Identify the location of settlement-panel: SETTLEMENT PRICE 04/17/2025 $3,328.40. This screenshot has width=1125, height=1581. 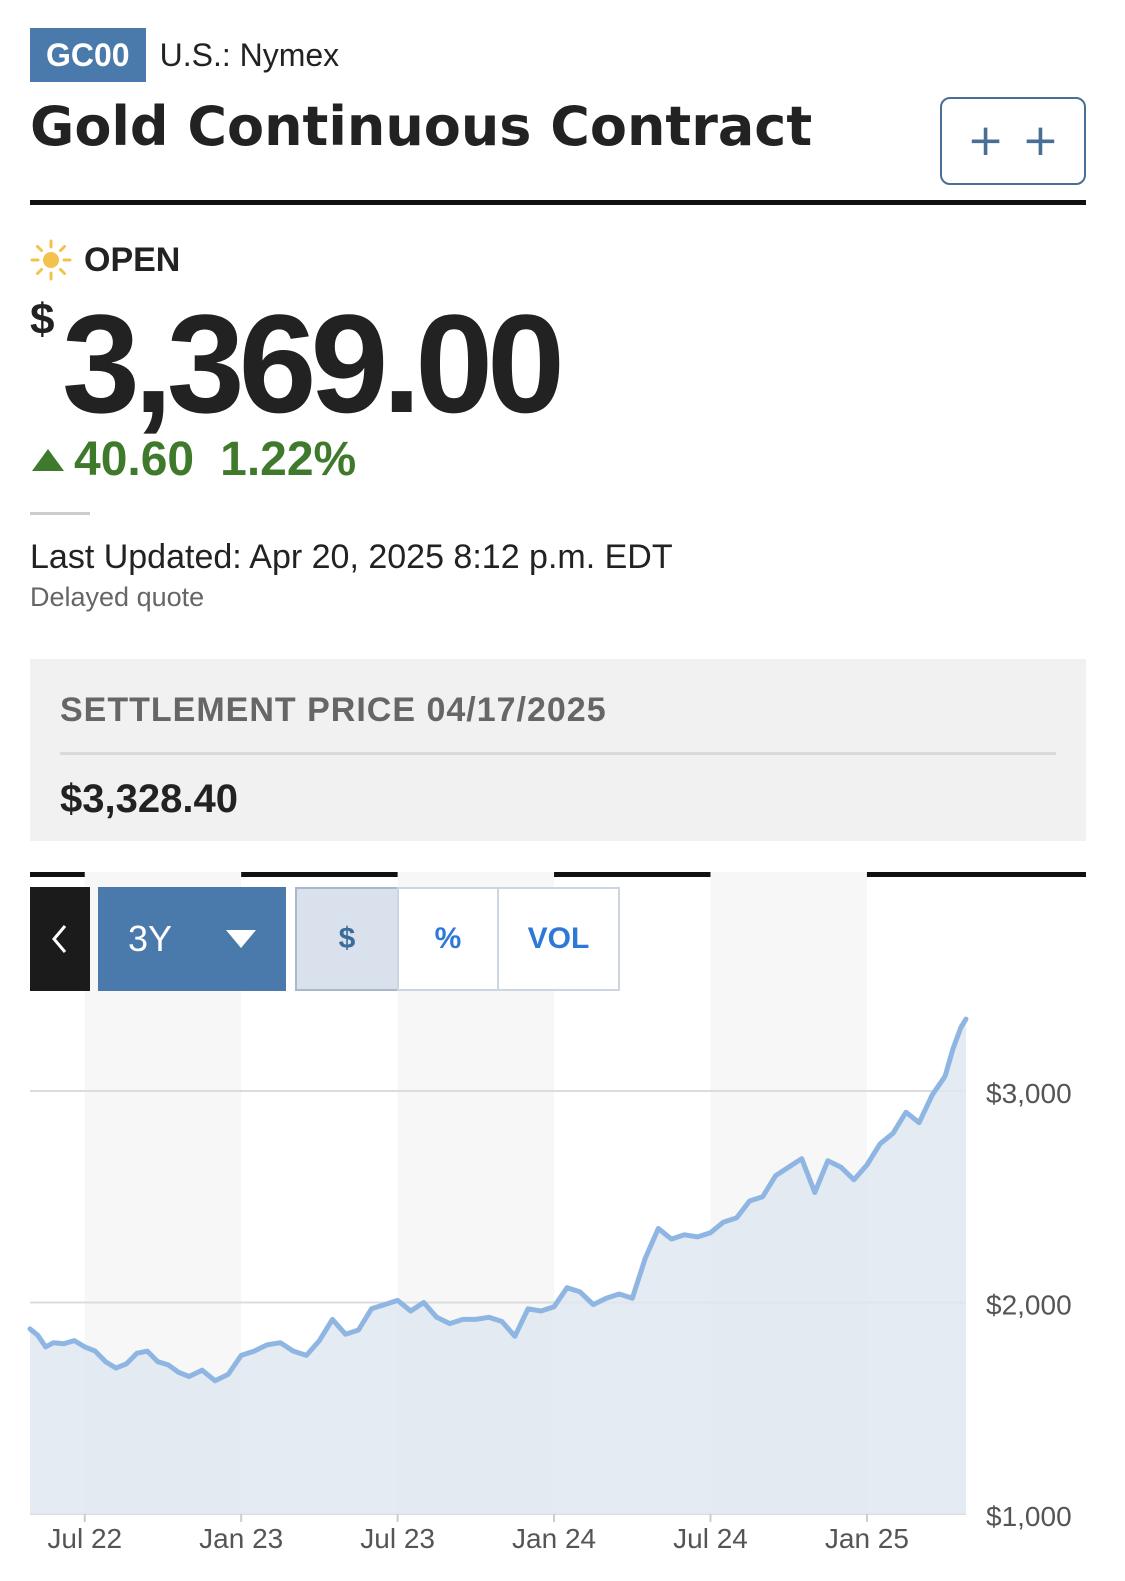
(558, 750).